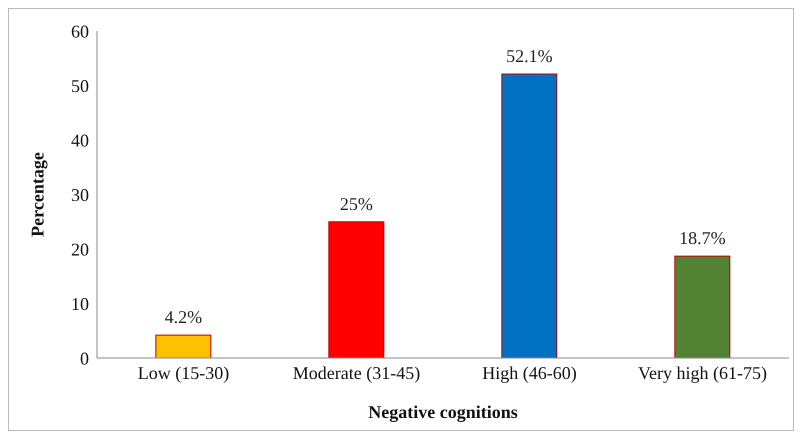 Image resolution: width=804 pixels, height=441 pixels. I want to click on y-tick-label: 30, so click(80, 194).